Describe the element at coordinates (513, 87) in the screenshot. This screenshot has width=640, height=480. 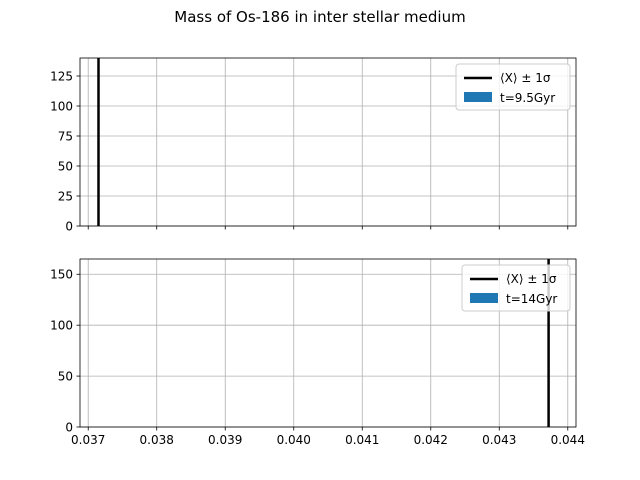
I see `legend: ⟨X⟩ ± 1σ t=9.5Gyr` at that location.